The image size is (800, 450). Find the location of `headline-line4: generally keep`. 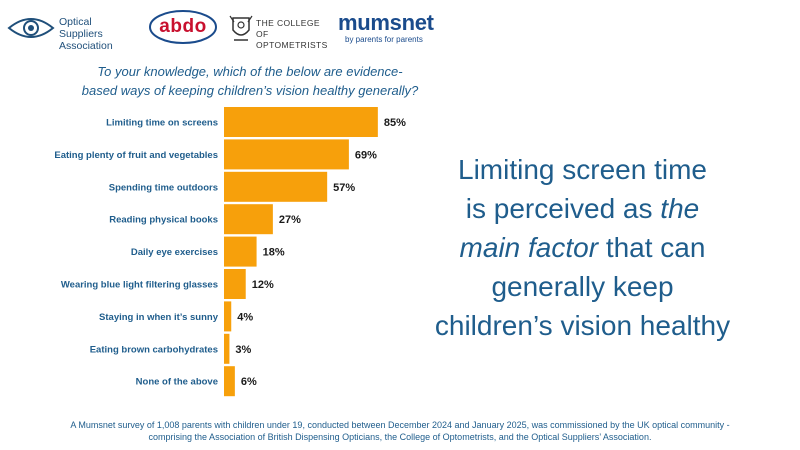

headline-line4: generally keep is located at coordinates (582, 286).